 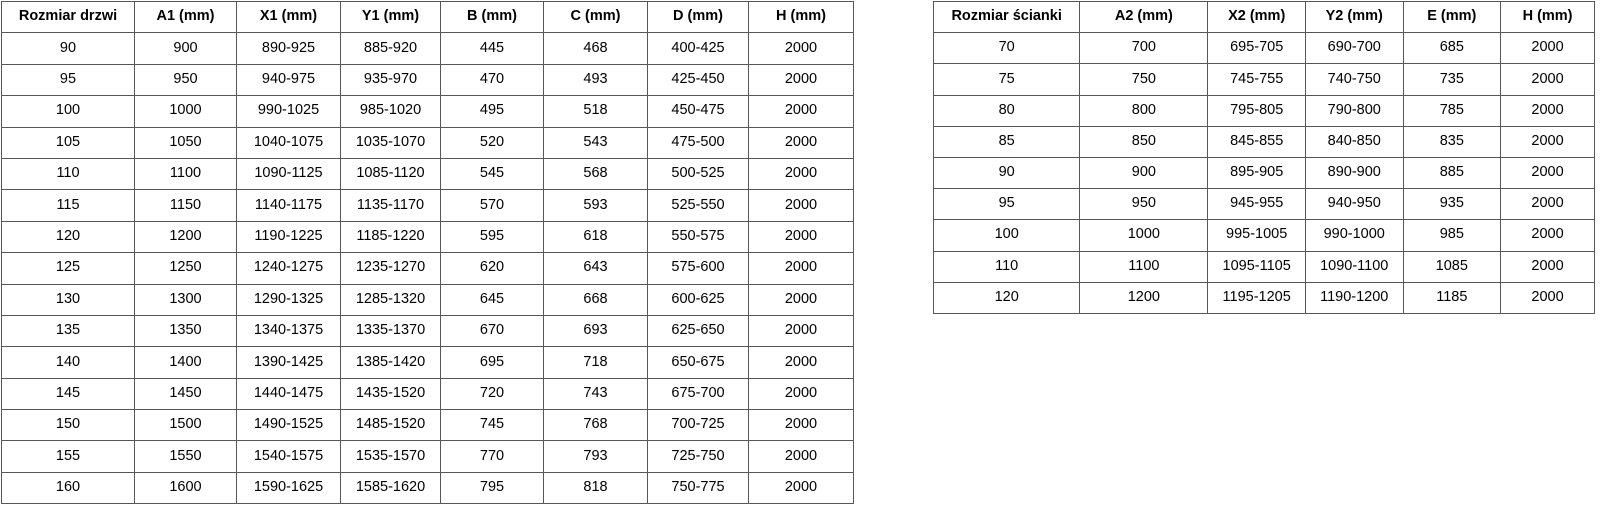 What do you see at coordinates (185, 17) in the screenshot?
I see `door-size-column-header: A1 (mm)` at bounding box center [185, 17].